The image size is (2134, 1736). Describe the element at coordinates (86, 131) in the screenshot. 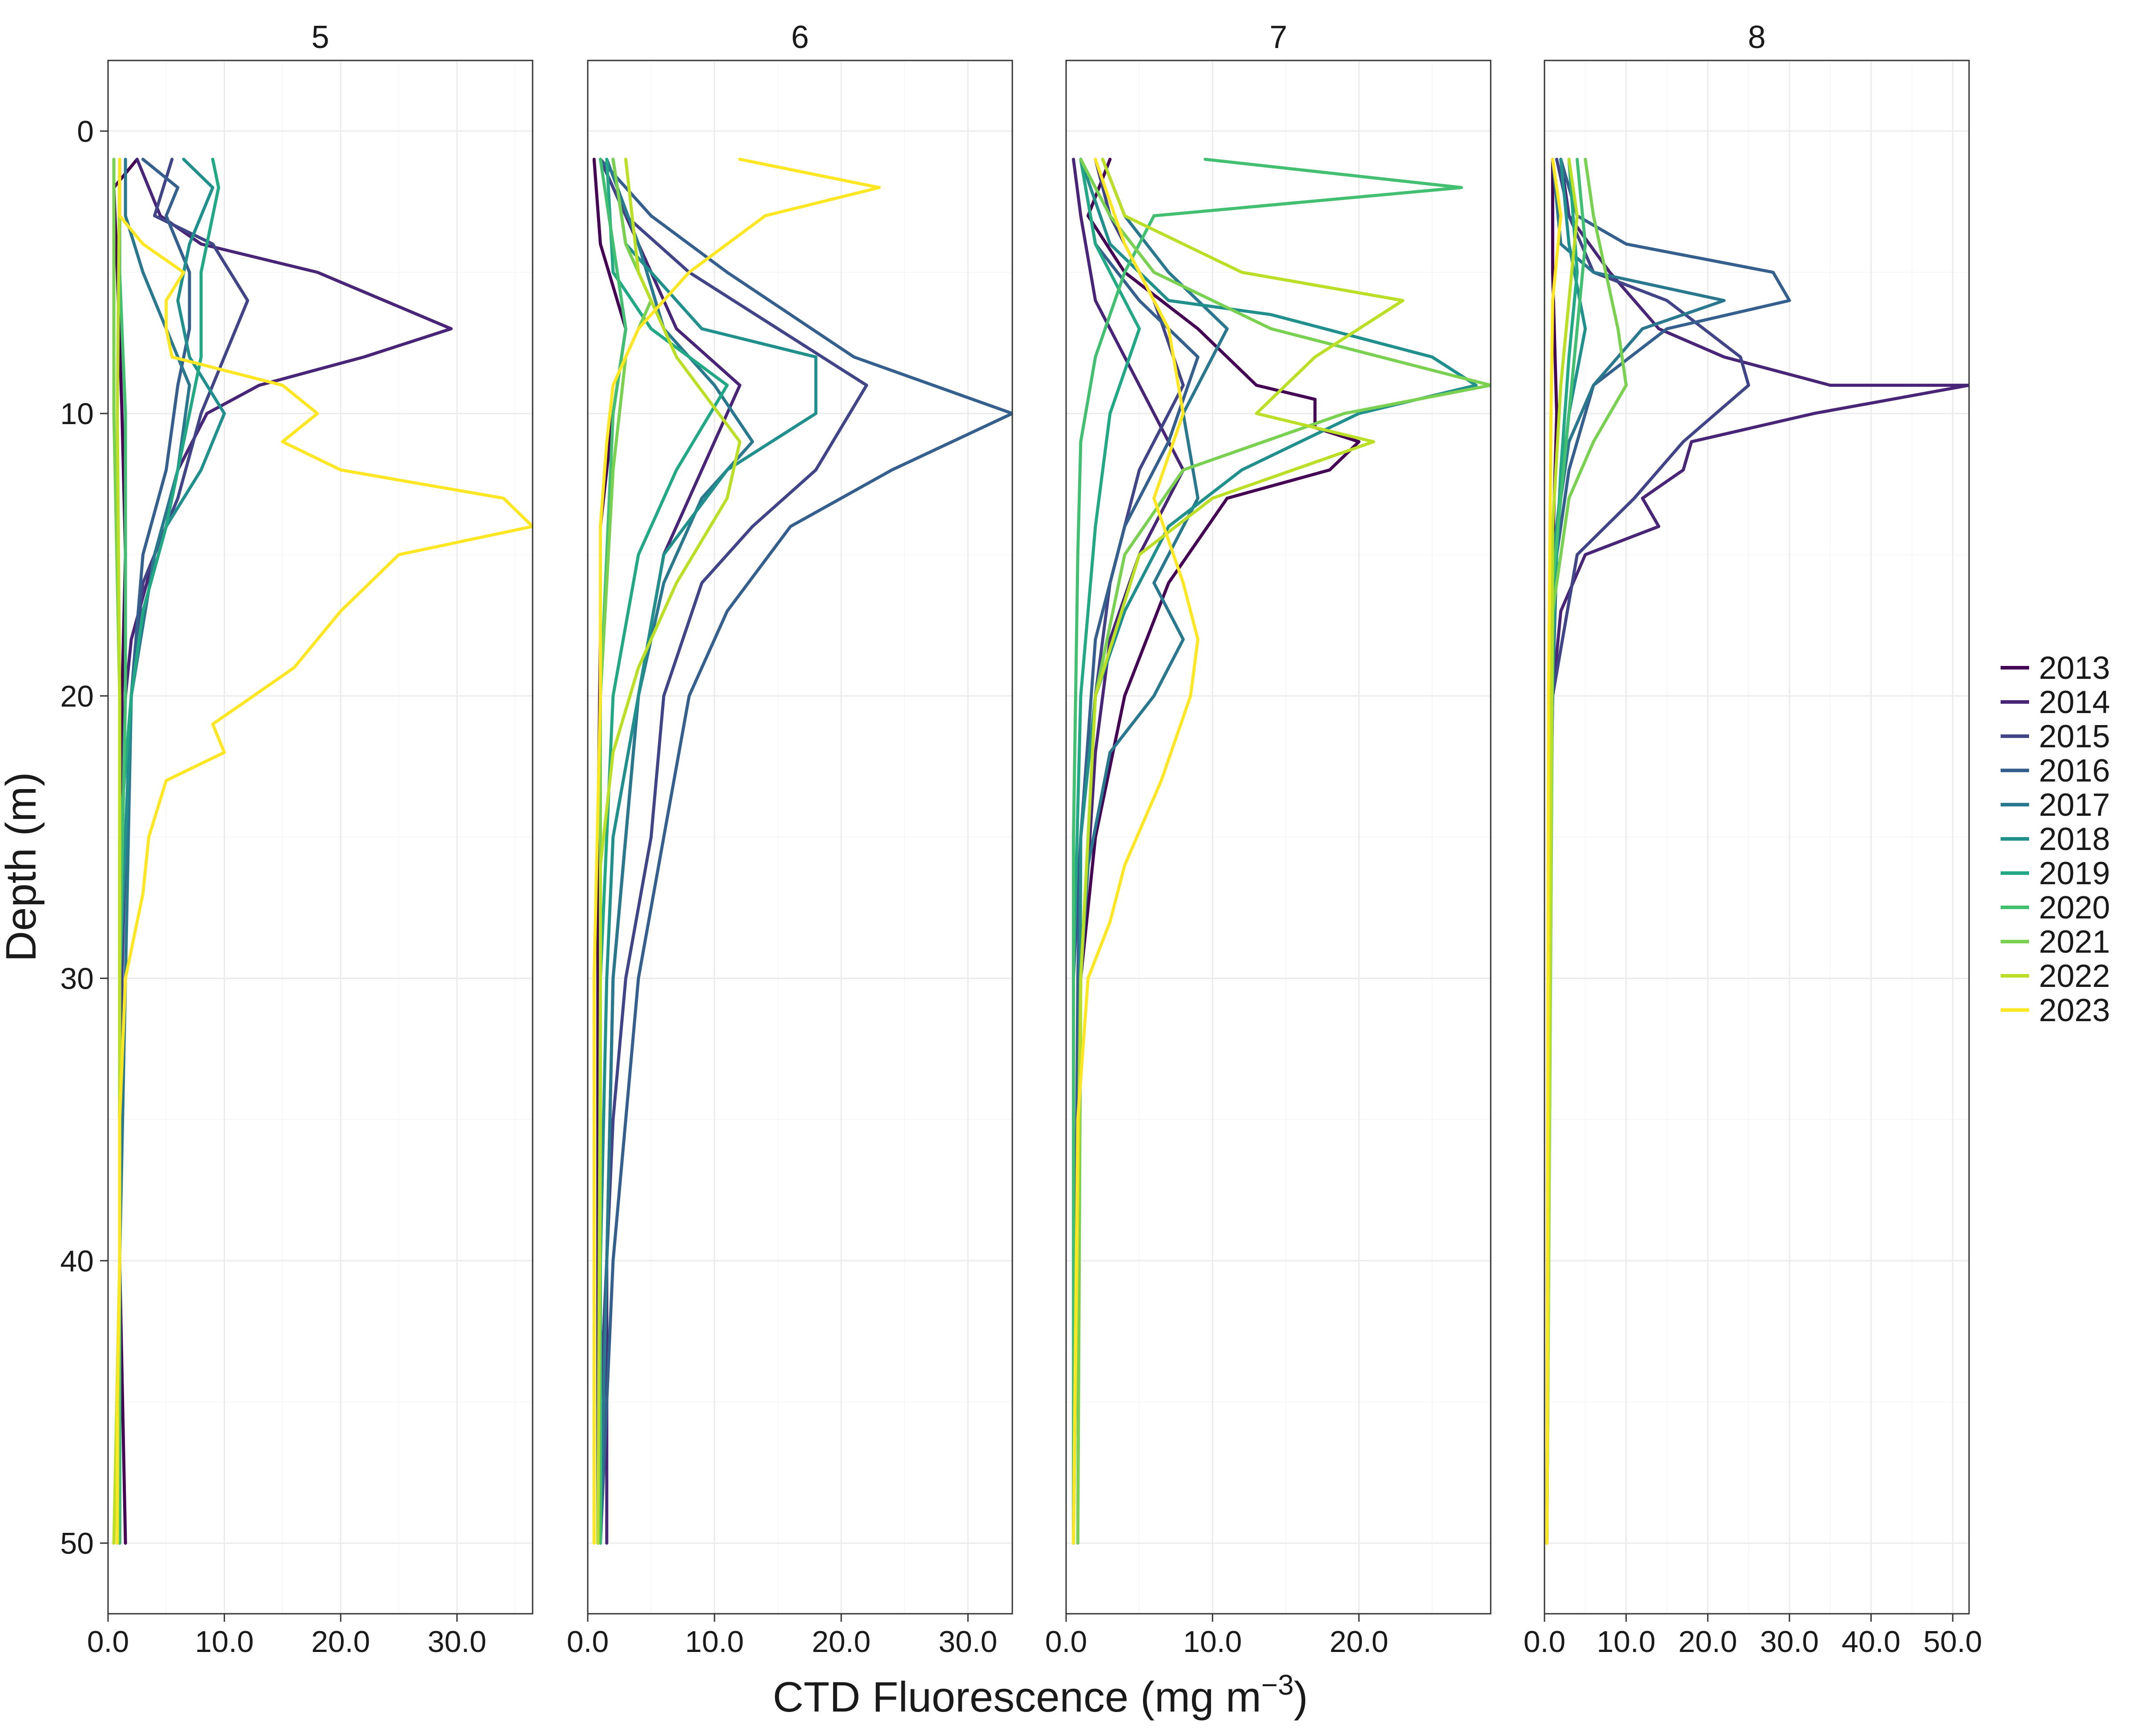

I see `y-tick-label: 0` at that location.